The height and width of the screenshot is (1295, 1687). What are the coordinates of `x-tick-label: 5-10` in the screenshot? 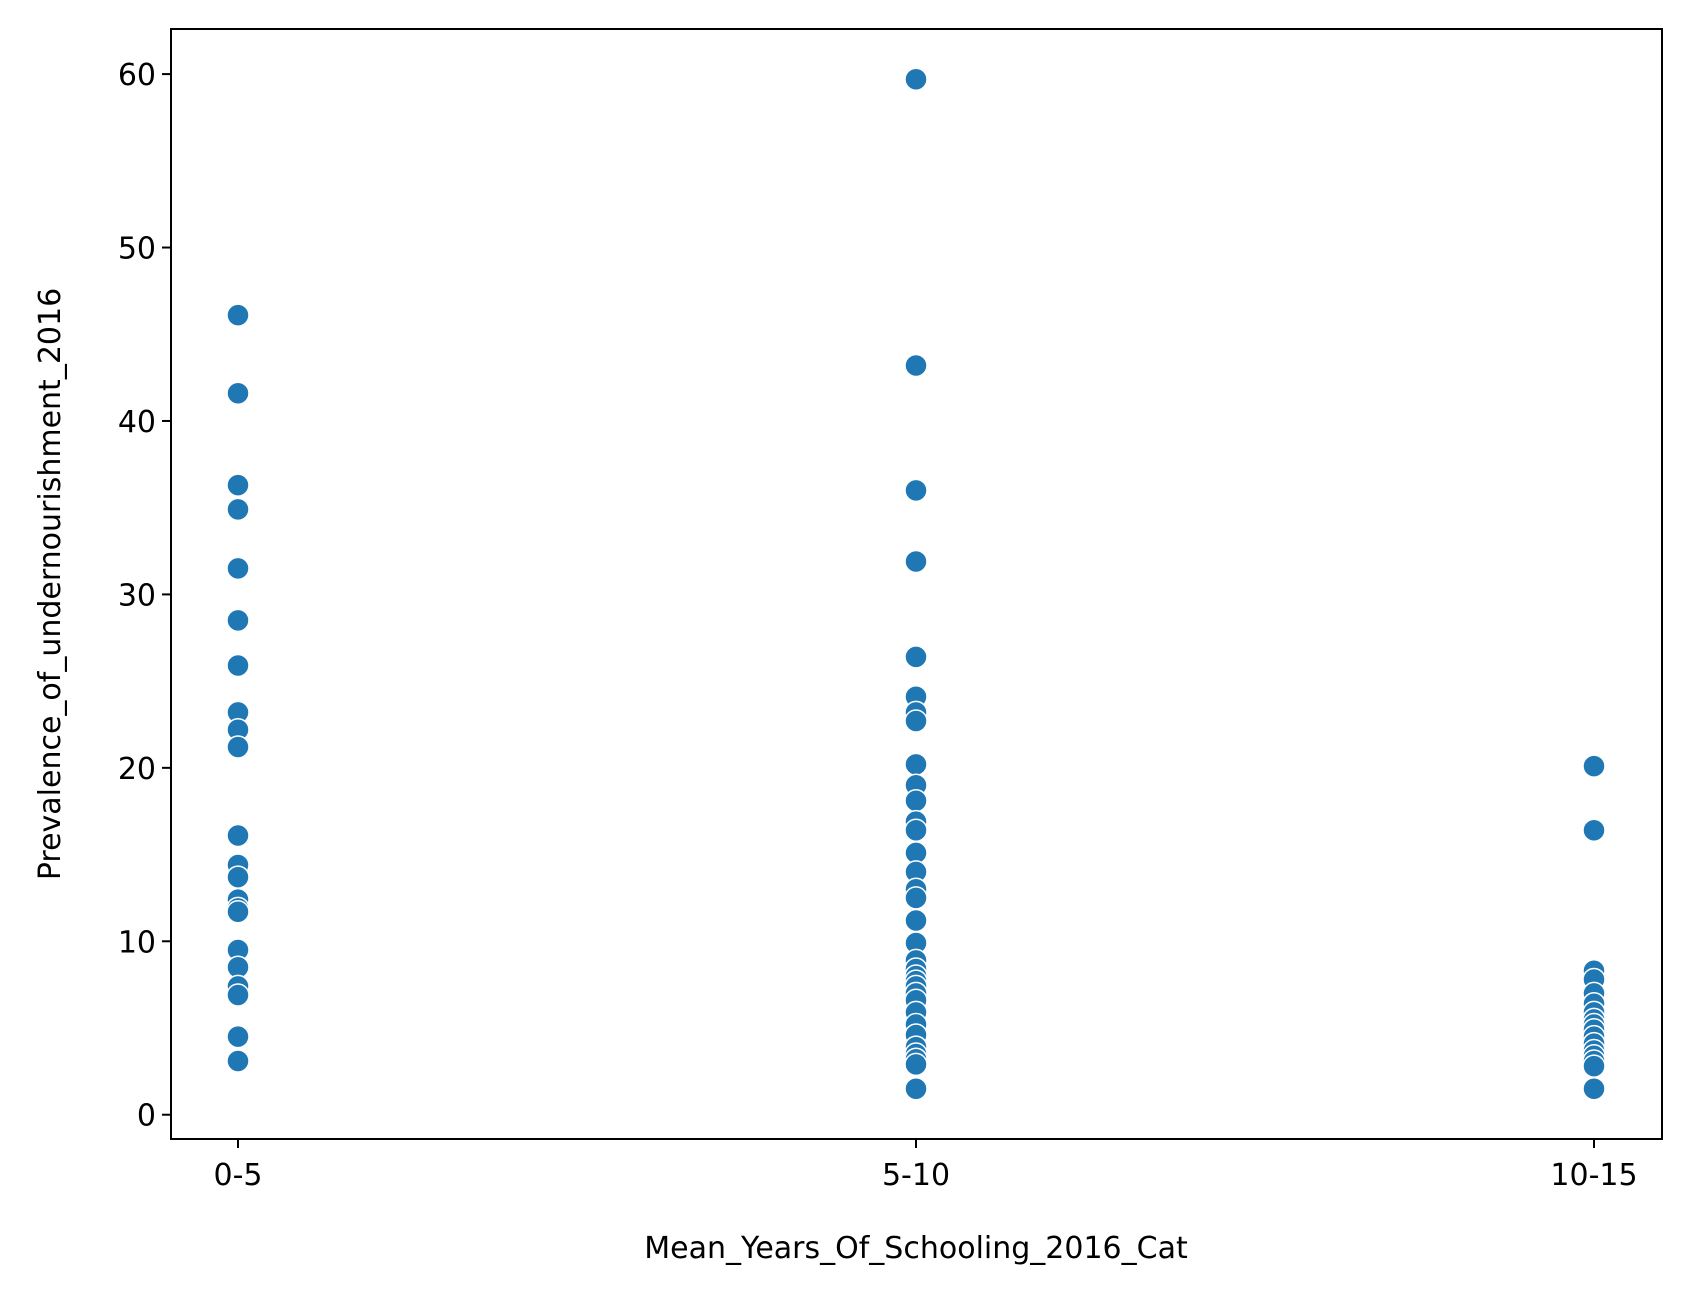 It's located at (916, 1175).